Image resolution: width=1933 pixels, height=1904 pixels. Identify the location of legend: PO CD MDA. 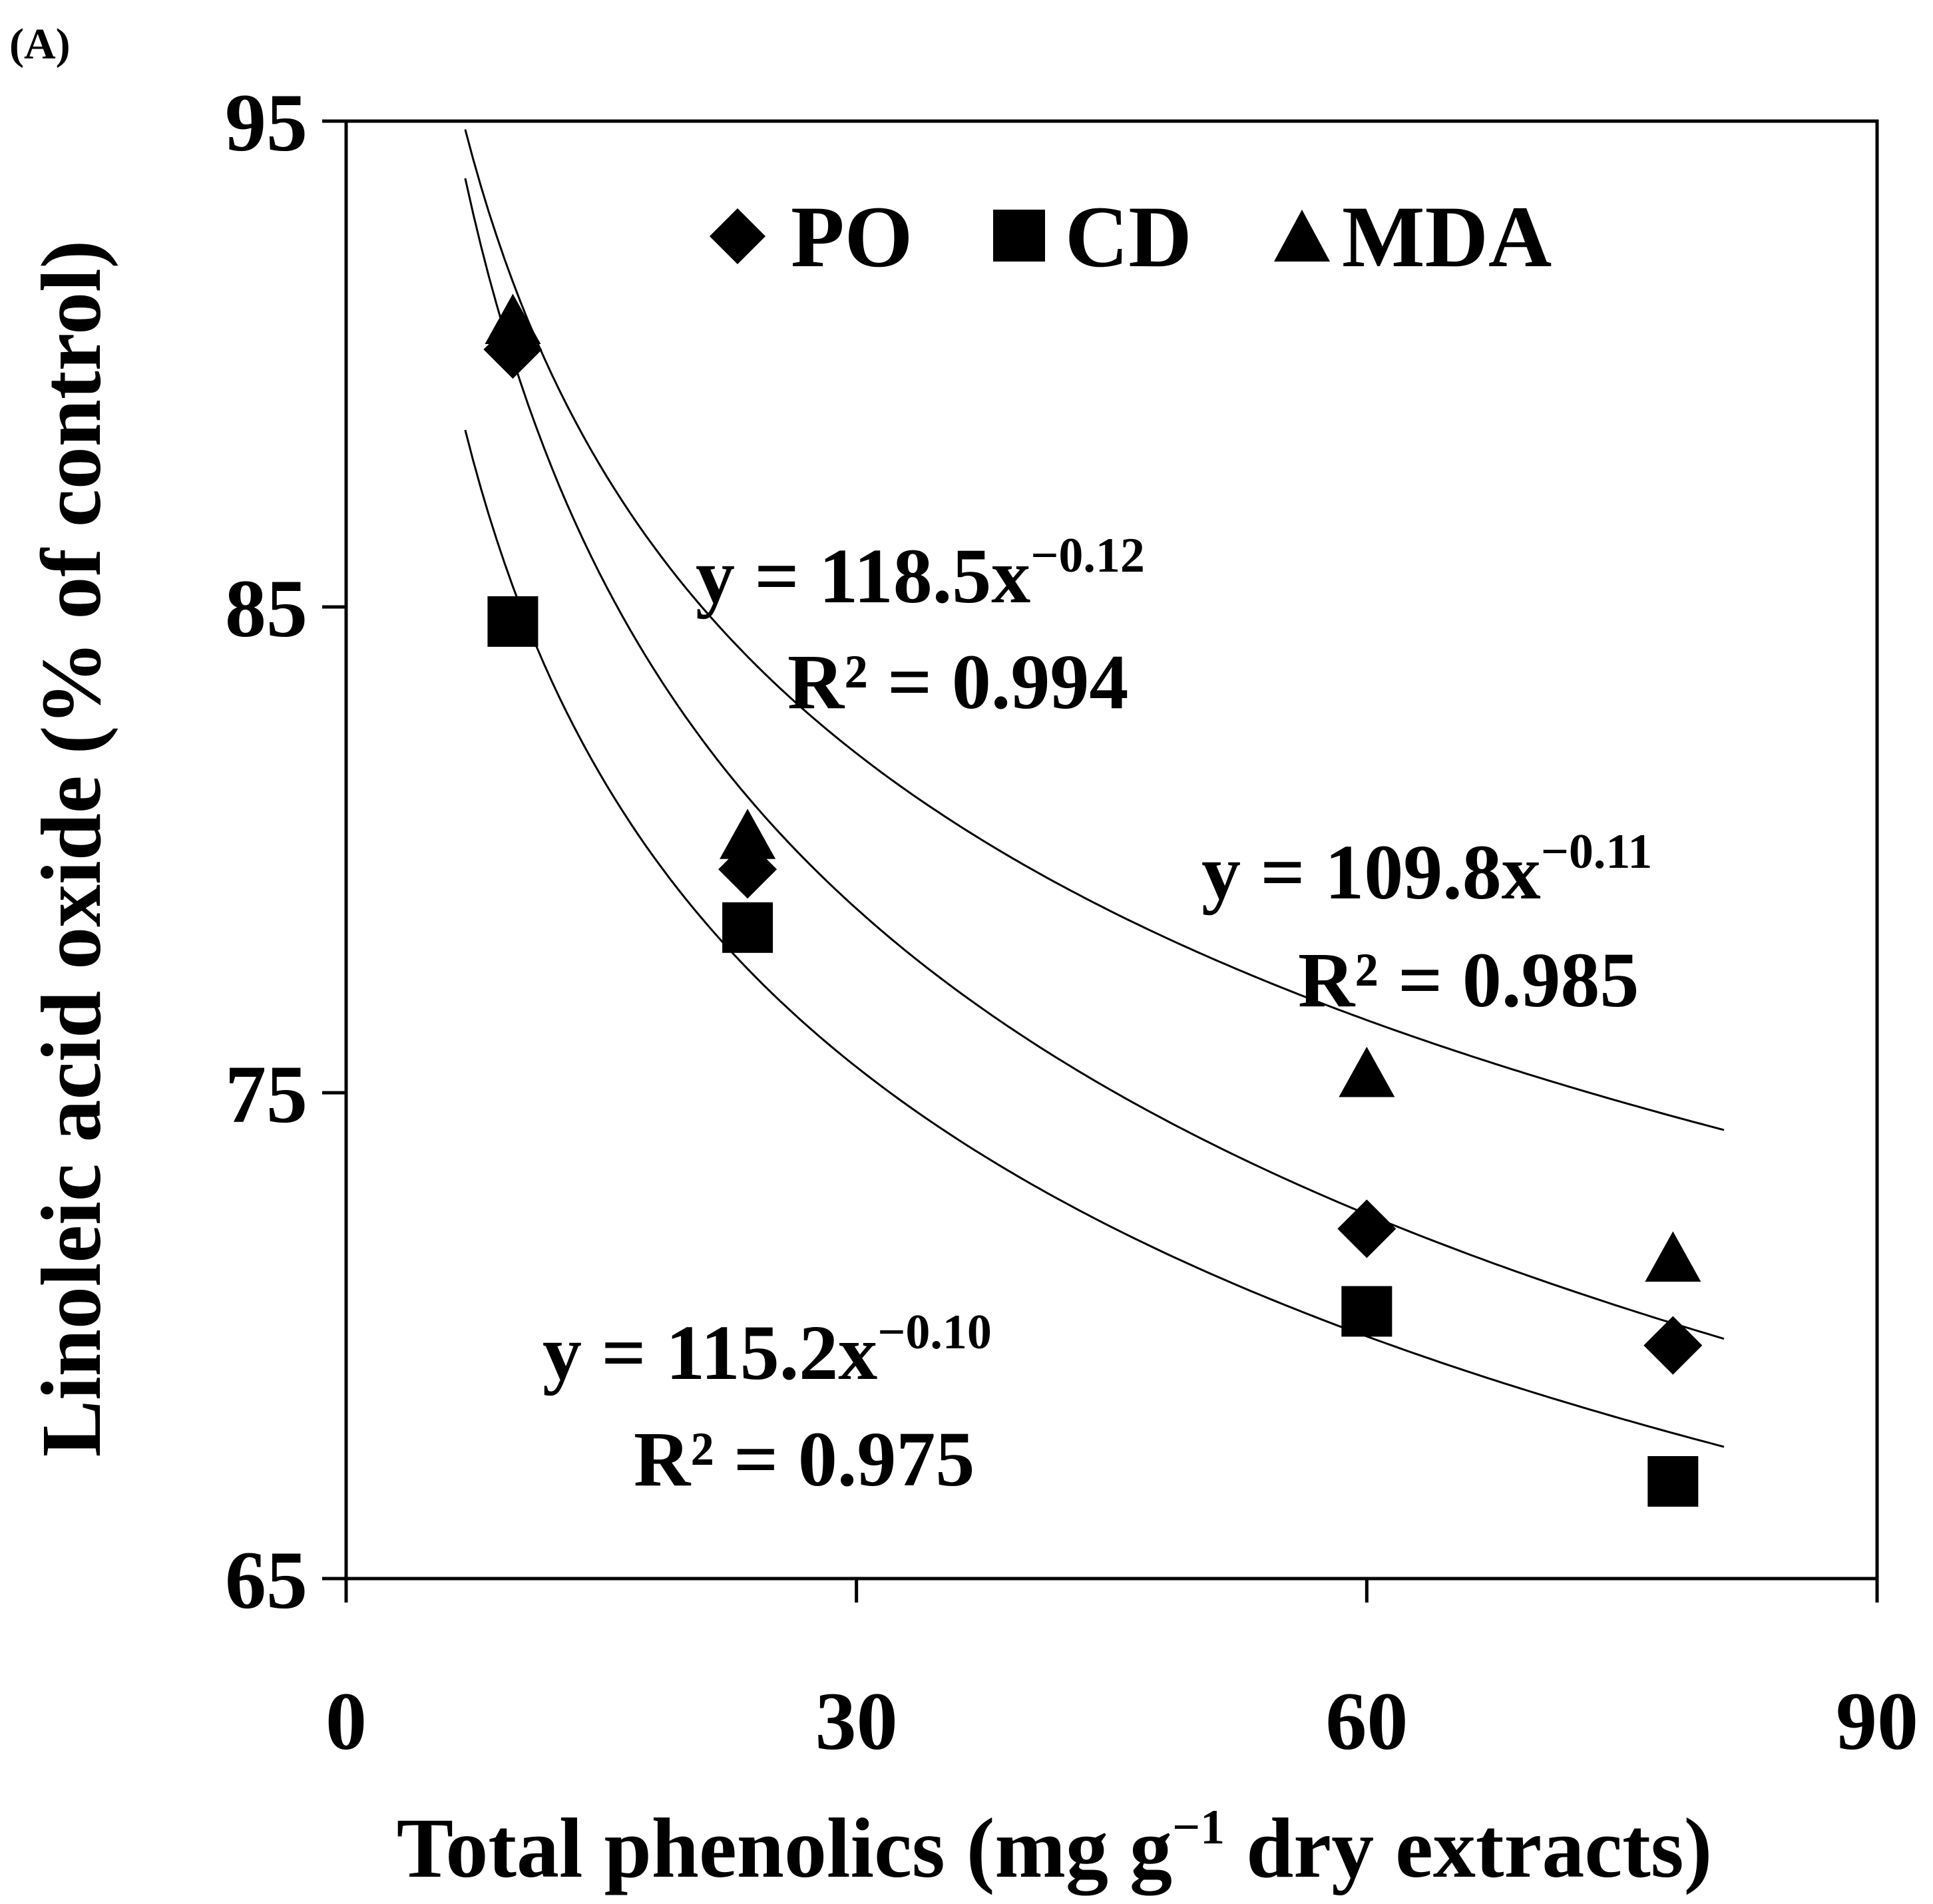
(1131, 237).